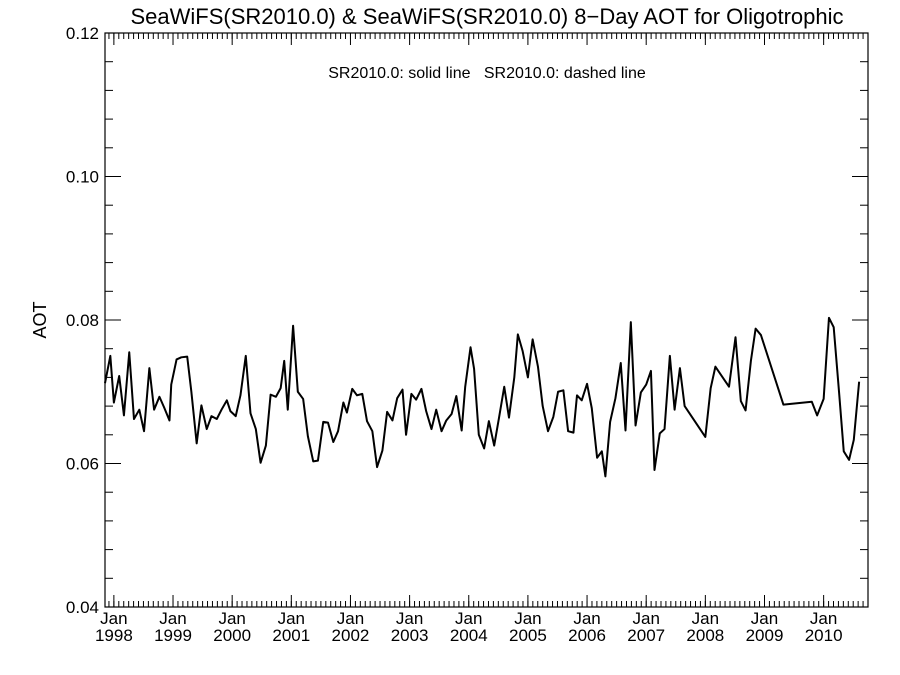 Image resolution: width=900 pixels, height=675 pixels. What do you see at coordinates (765, 635) in the screenshot?
I see `x-tick-year: 2009` at bounding box center [765, 635].